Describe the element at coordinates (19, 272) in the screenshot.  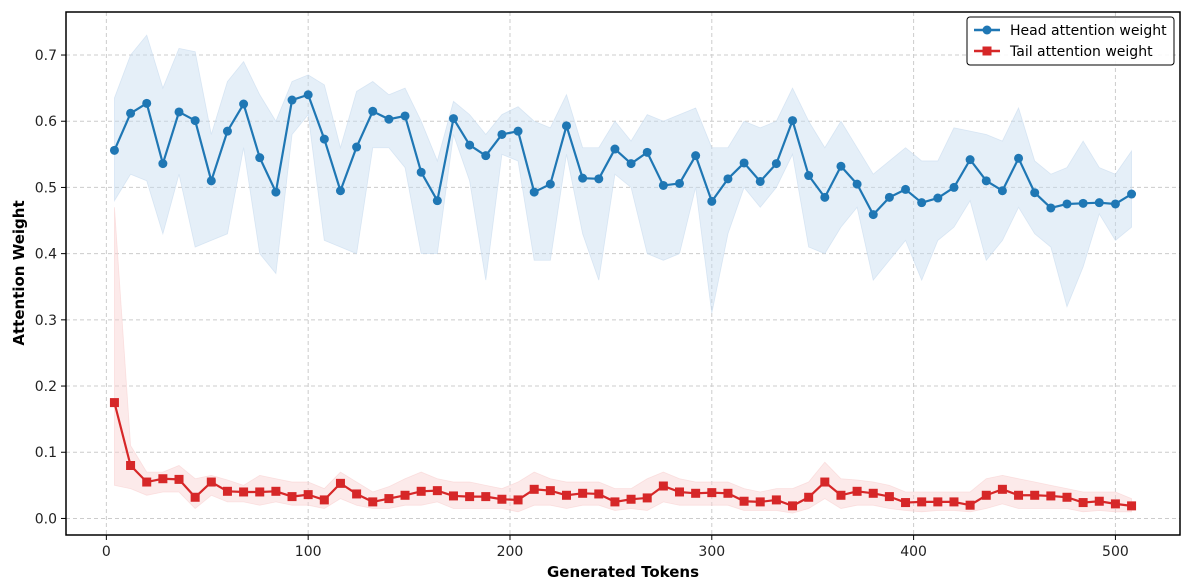
I see `y-axis-label: Attention Weight` at that location.